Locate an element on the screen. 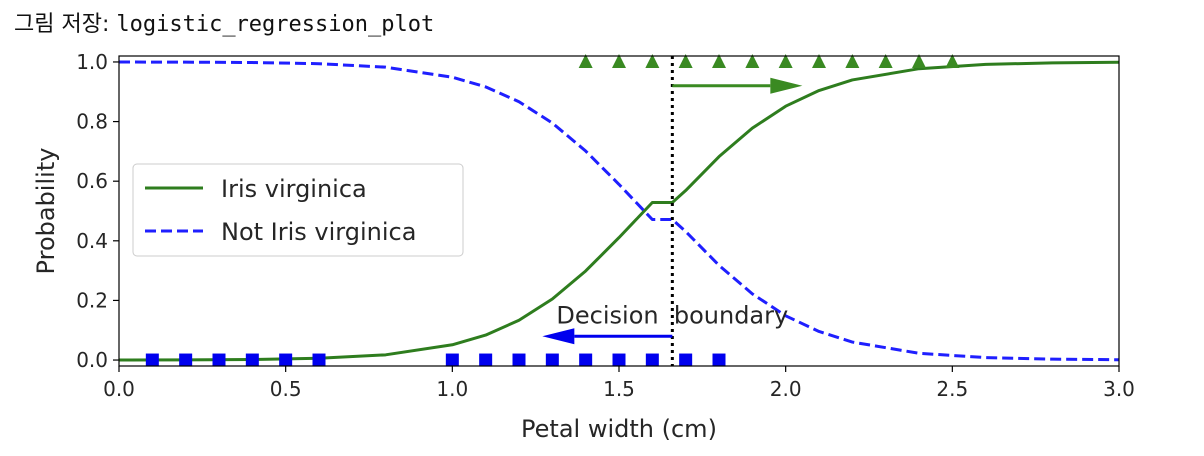  x-tick-label: 3.0 is located at coordinates (1119, 389).